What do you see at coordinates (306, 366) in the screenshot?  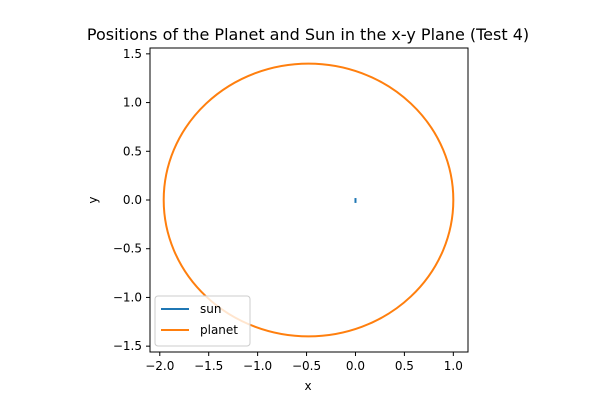 I see `x-tick-label: −0.5` at bounding box center [306, 366].